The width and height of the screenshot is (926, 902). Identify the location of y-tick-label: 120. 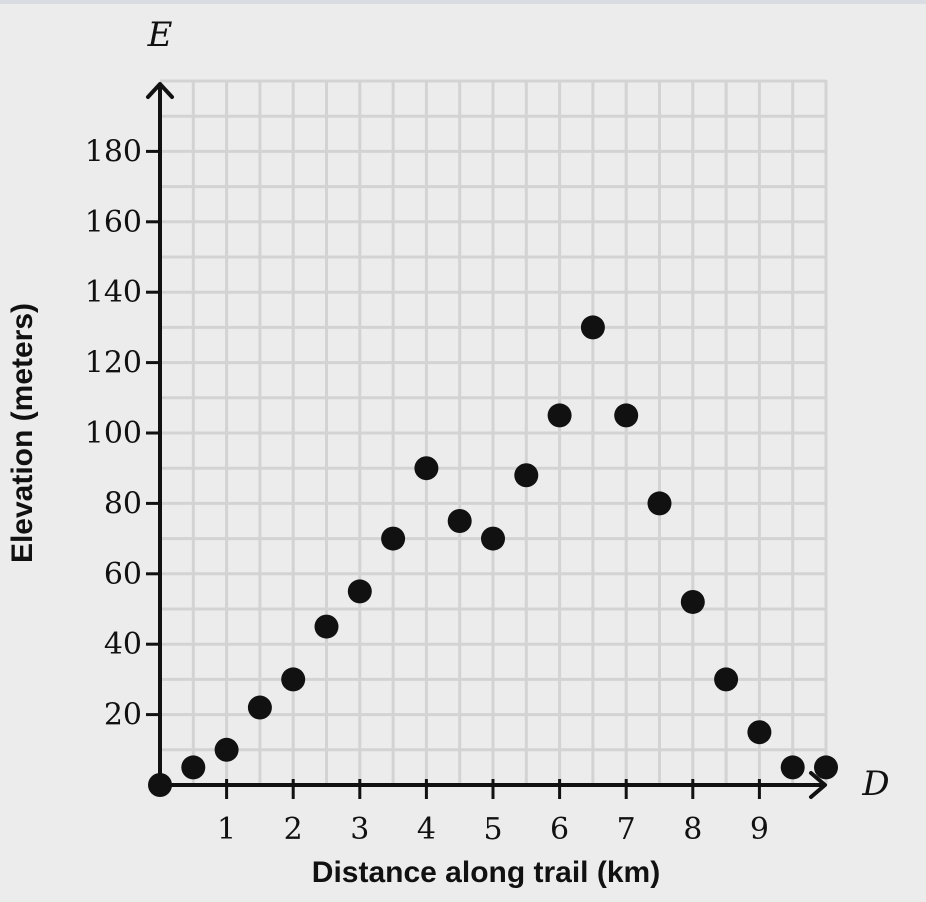
(113, 363).